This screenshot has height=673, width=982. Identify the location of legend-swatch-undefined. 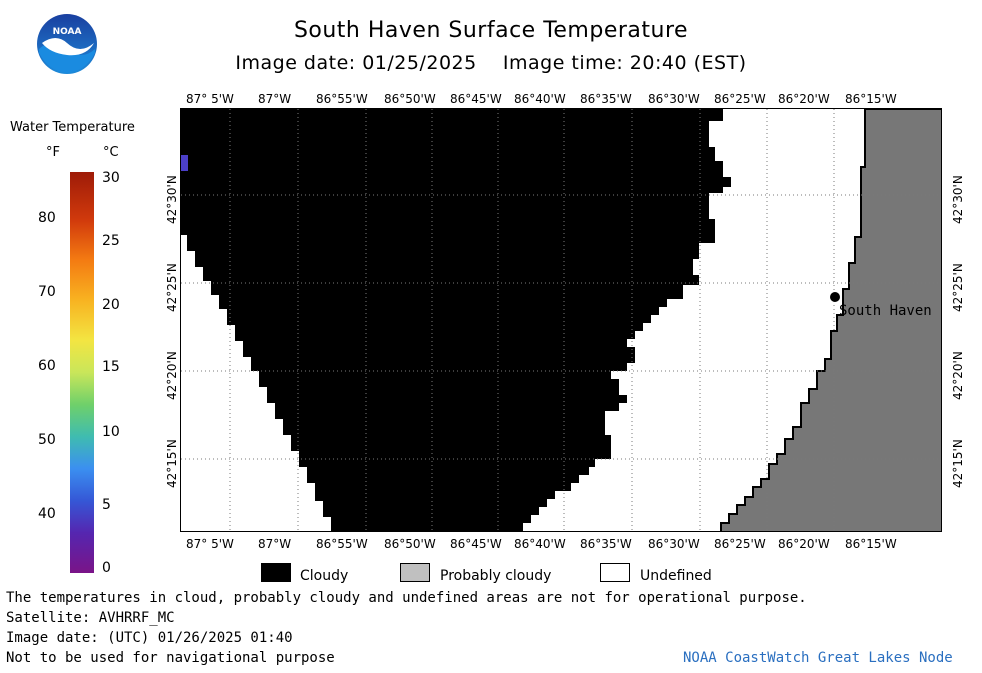
(615, 572).